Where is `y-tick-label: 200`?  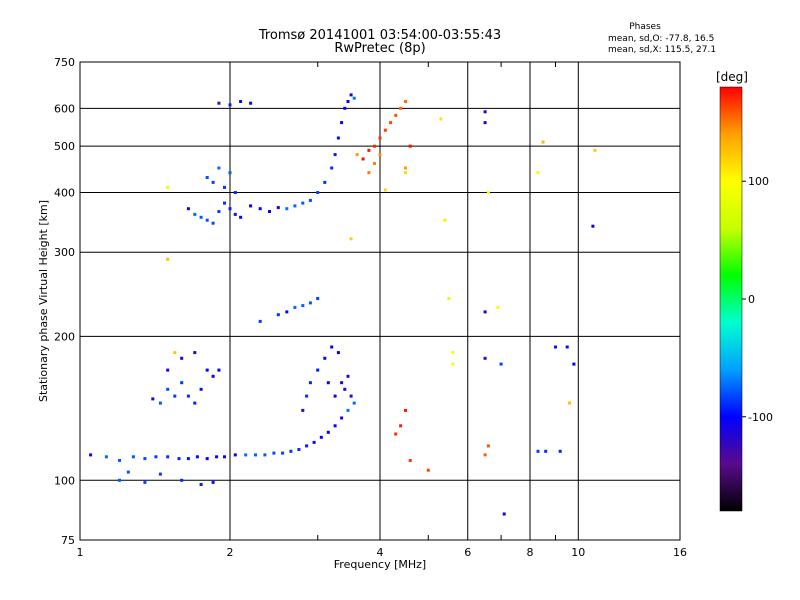 y-tick-label: 200 is located at coordinates (64, 336).